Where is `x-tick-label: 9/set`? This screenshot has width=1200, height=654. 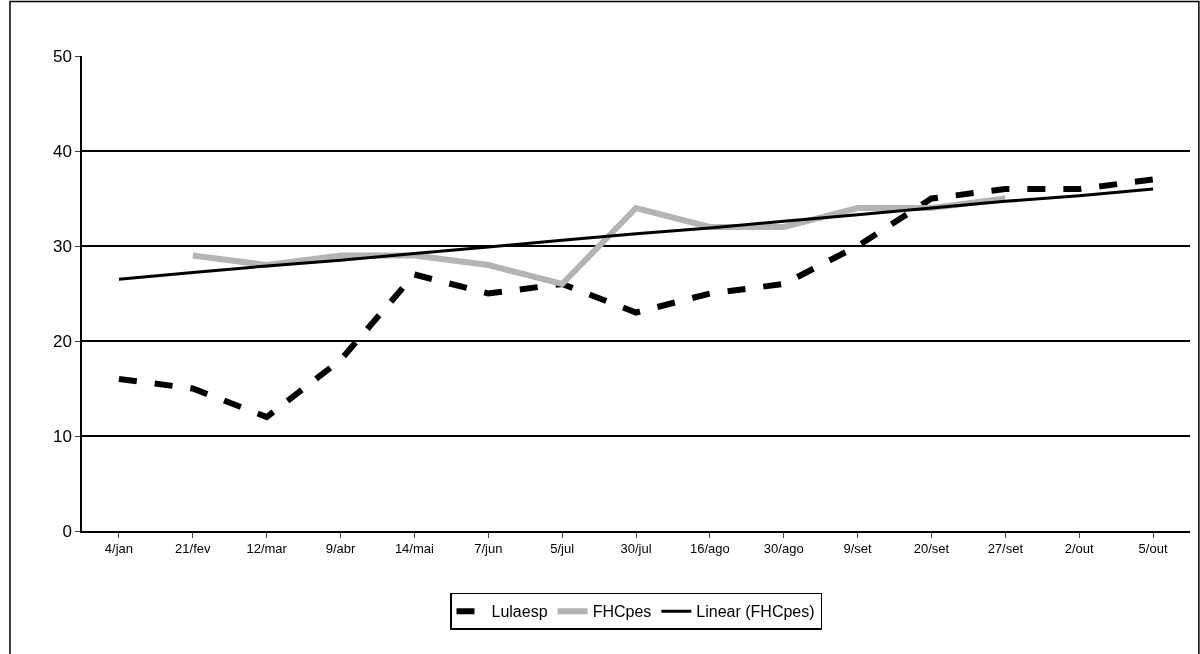
x-tick-label: 9/set is located at coordinates (858, 549).